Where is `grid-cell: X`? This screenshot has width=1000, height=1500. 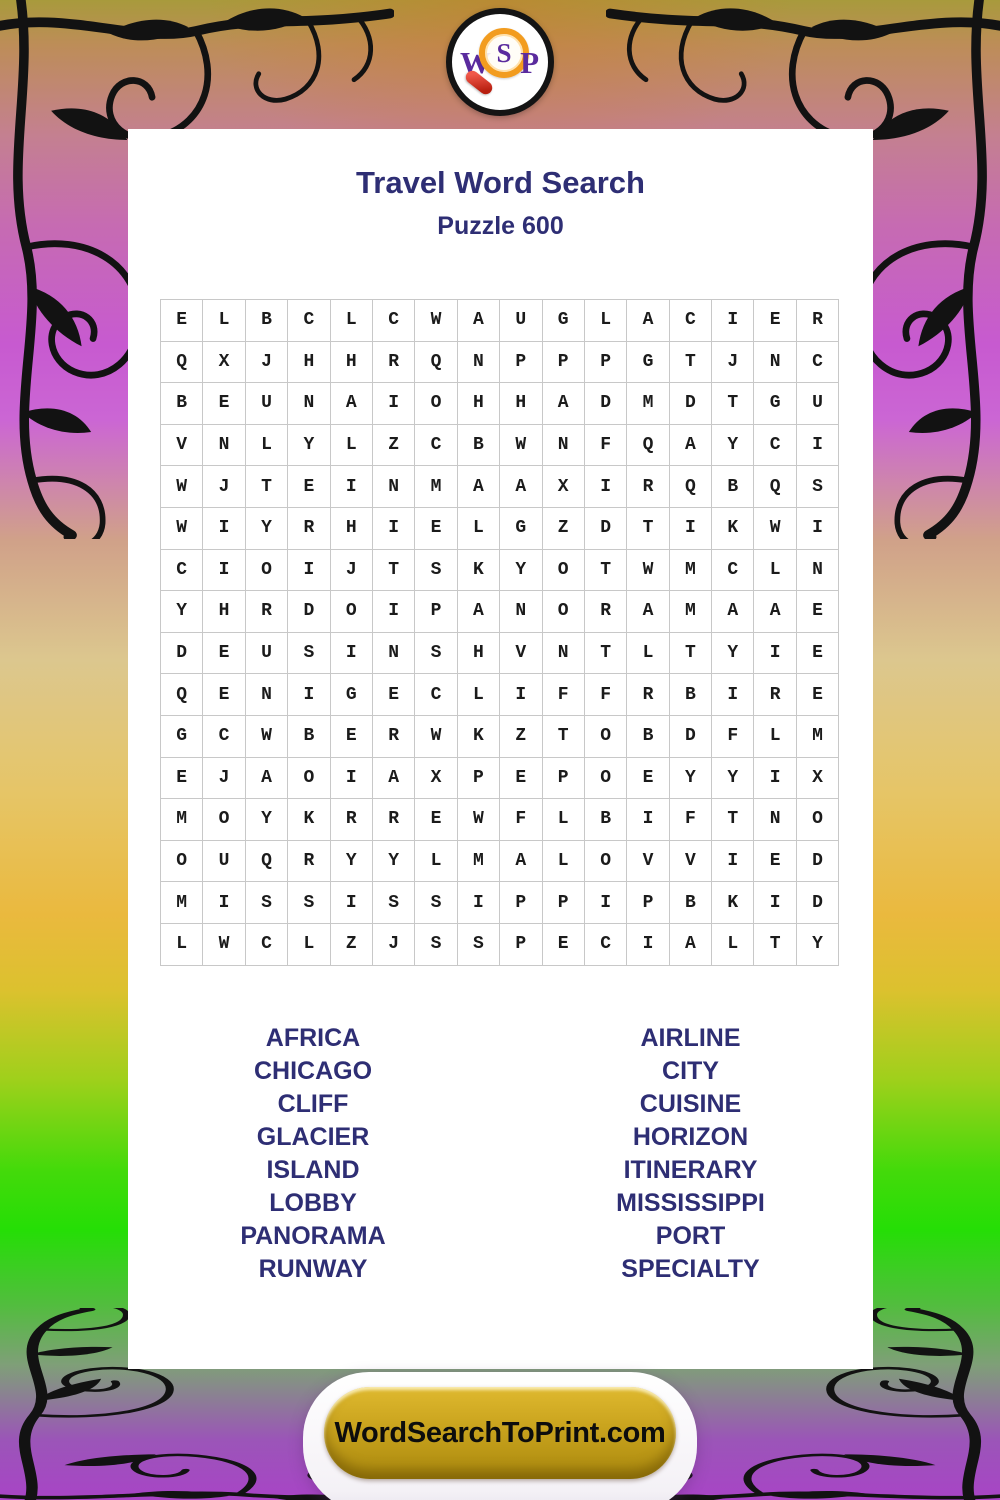 grid-cell: X is located at coordinates (436, 778).